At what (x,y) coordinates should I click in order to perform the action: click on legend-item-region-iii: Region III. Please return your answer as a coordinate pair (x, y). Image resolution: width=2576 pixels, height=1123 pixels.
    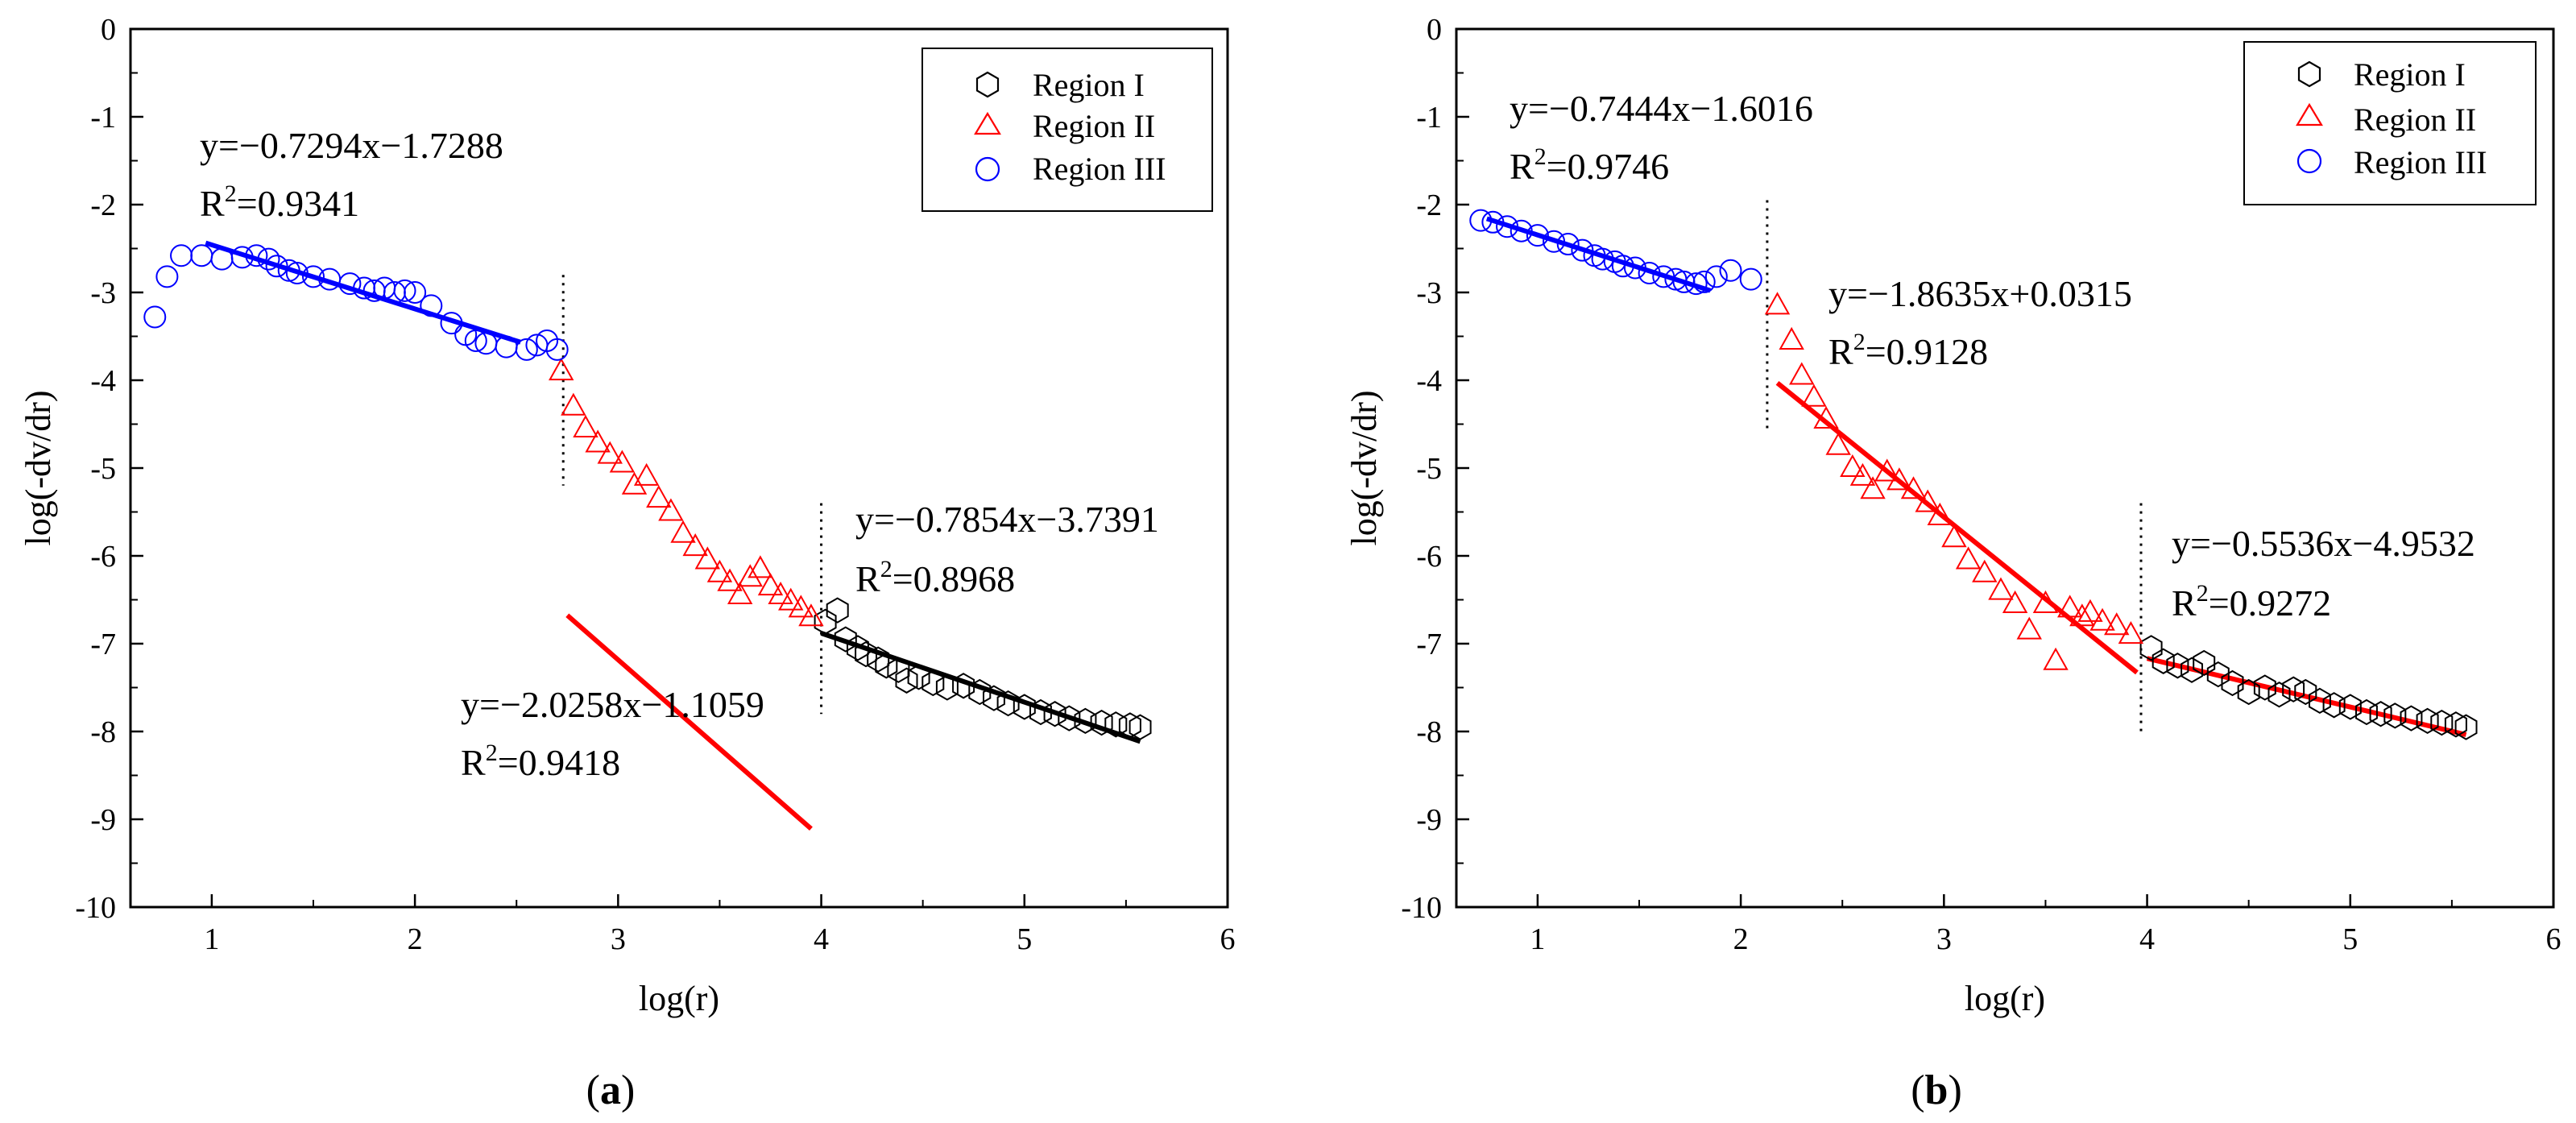
    Looking at the image, I should click on (1070, 169).